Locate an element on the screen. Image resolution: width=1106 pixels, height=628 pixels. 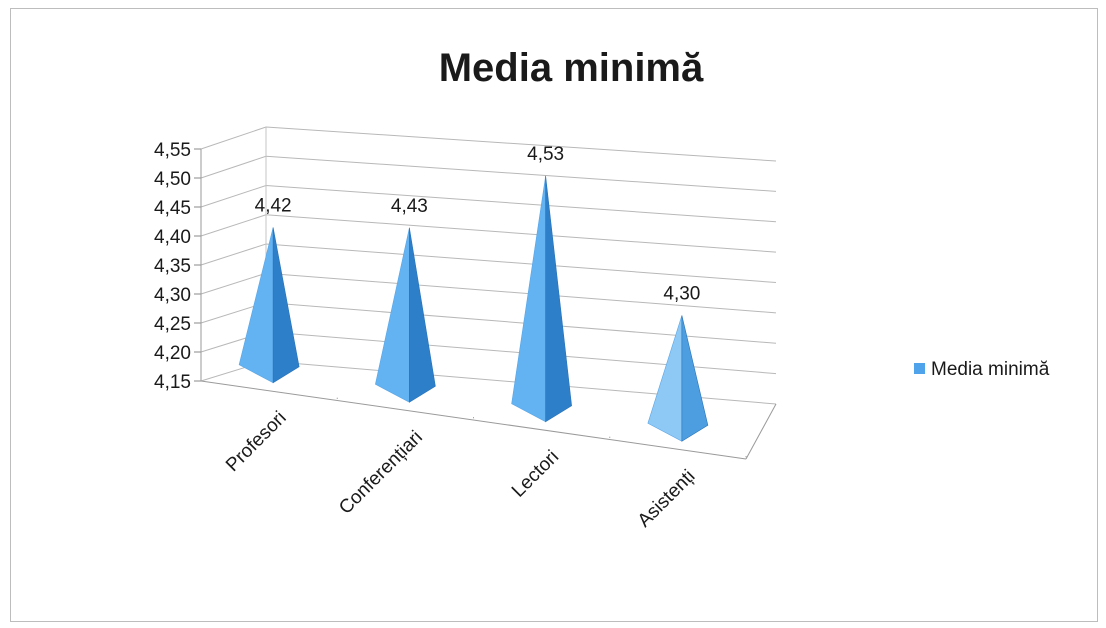
legend-swatch is located at coordinates (919, 368).